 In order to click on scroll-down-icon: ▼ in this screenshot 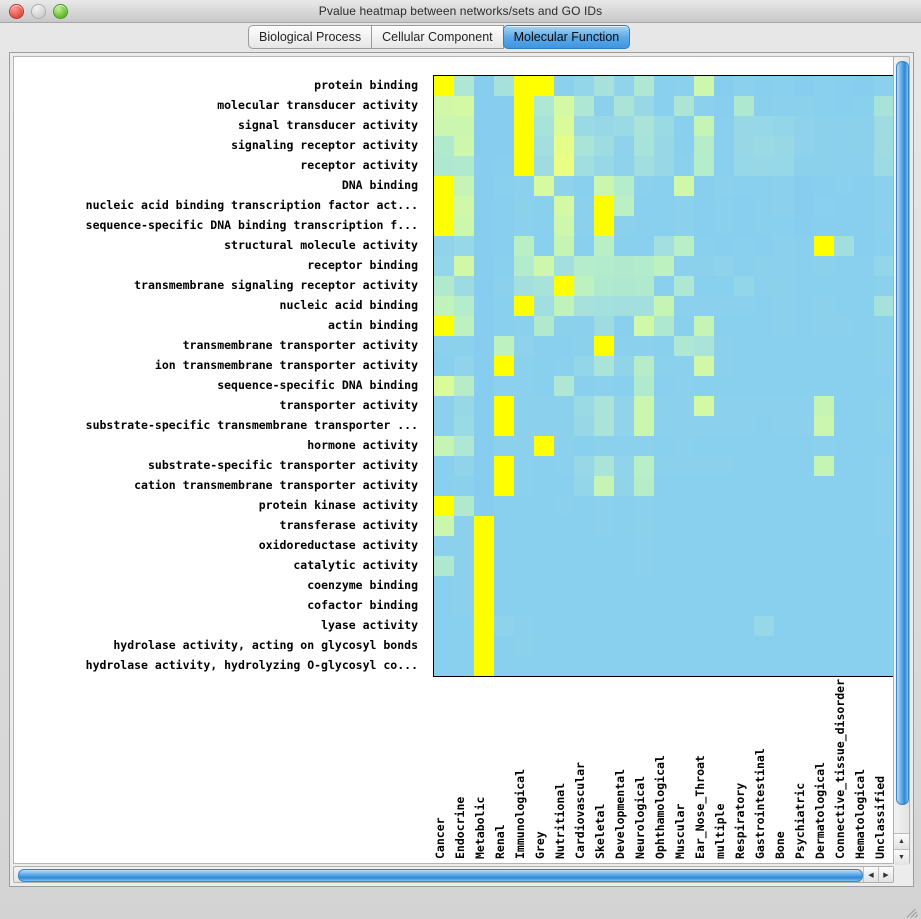, I will do `click(901, 857)`.